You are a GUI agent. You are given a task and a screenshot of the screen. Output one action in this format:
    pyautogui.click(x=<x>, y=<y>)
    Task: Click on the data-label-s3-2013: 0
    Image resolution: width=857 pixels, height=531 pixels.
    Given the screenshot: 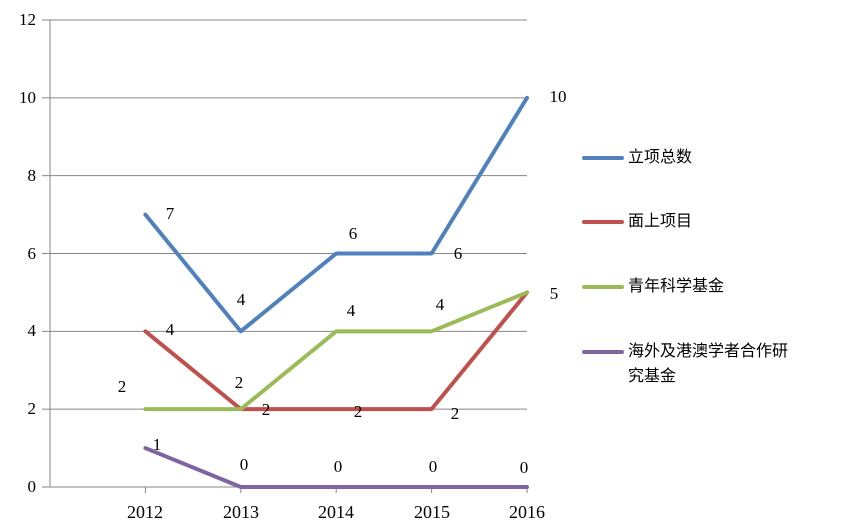 What is the action you would take?
    pyautogui.click(x=244, y=464)
    